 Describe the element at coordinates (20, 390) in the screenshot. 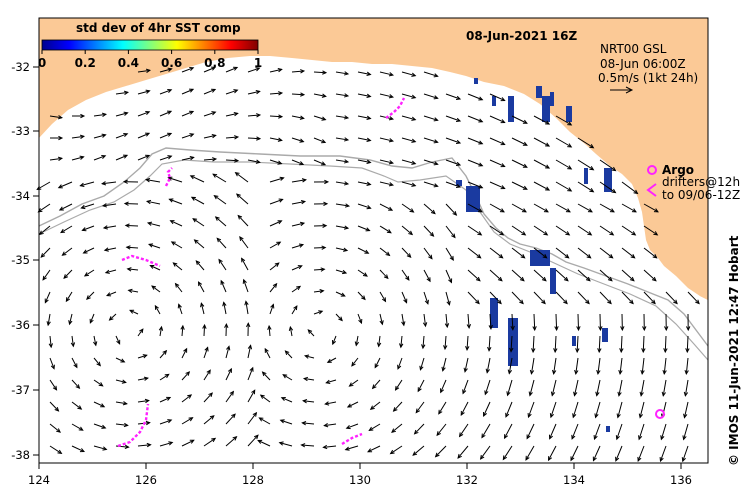

I see `y-tick-label: -37` at that location.